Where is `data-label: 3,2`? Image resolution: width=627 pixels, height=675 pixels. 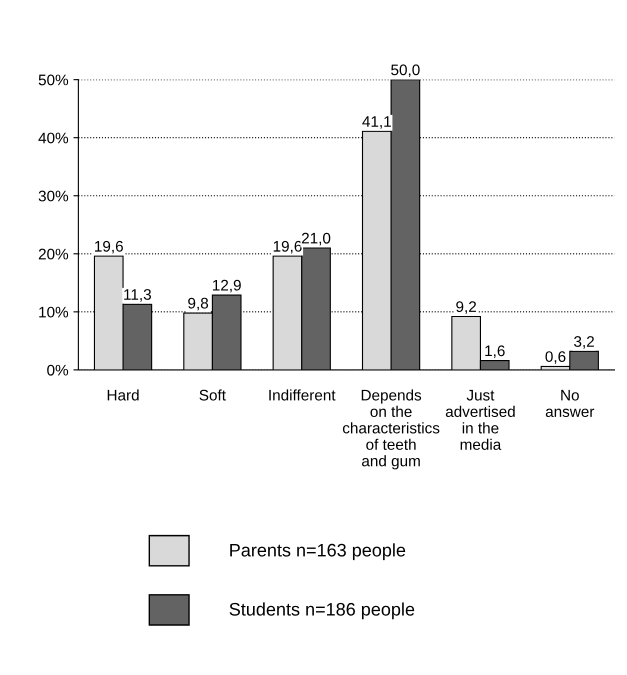
data-label: 3,2 is located at coordinates (584, 342).